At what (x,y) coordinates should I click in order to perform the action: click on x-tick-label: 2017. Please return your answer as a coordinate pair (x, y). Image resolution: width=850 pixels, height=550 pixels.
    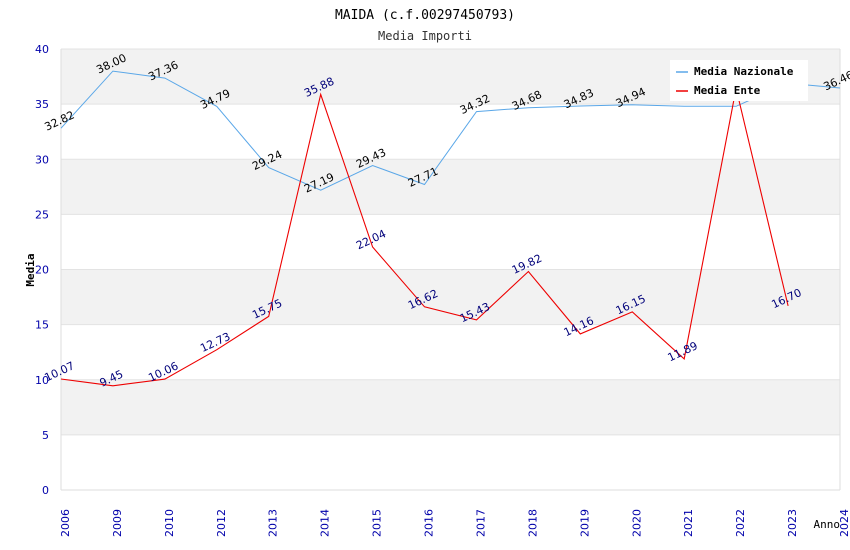
    Looking at the image, I should click on (480, 523).